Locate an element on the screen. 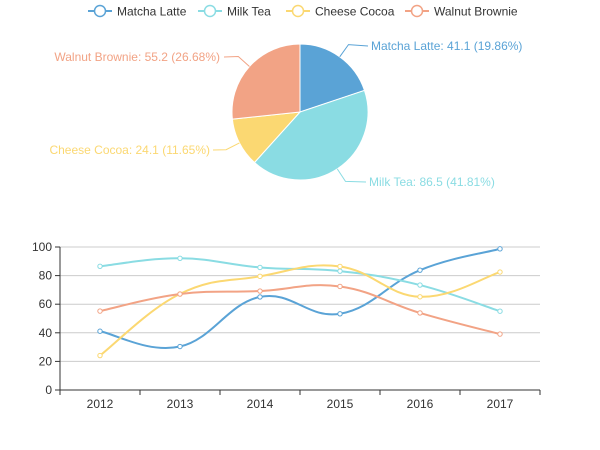 This screenshot has width=600, height=450. y-tick-label: 40 is located at coordinates (46, 333).